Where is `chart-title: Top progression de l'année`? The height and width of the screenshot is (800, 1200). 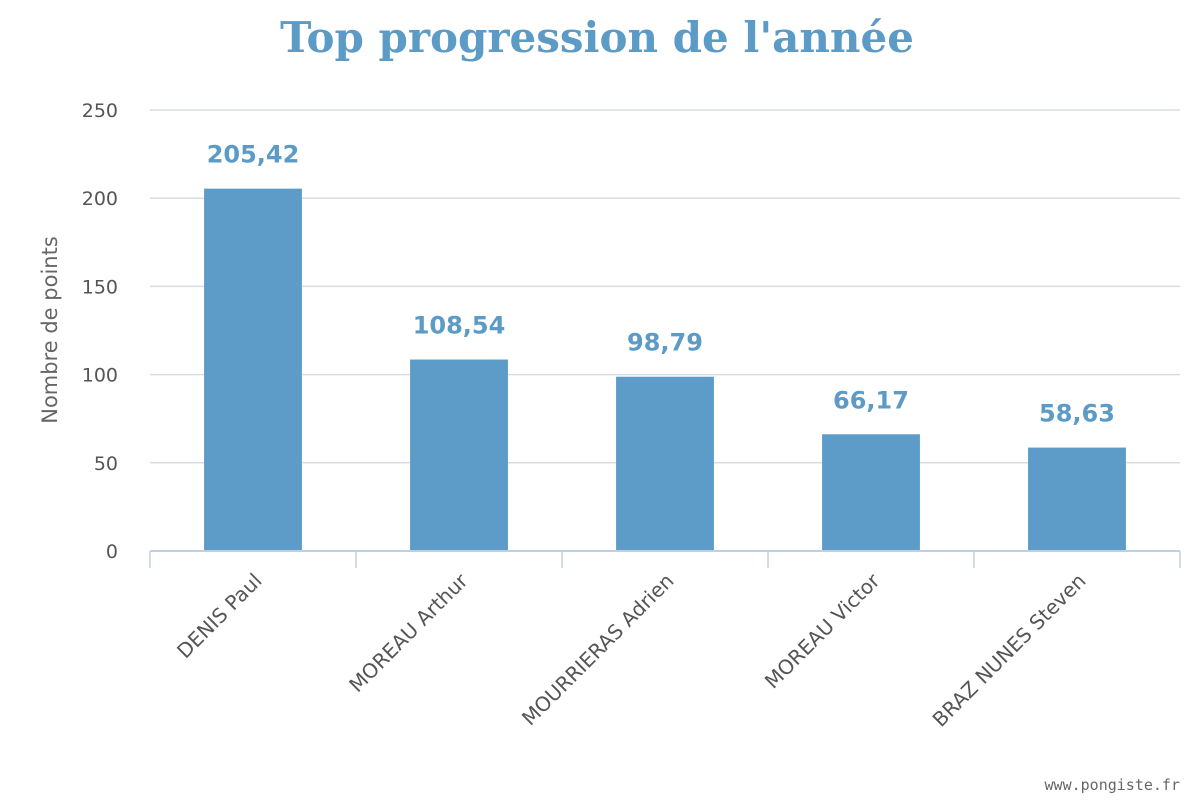 chart-title: Top progression de l'année is located at coordinates (597, 37).